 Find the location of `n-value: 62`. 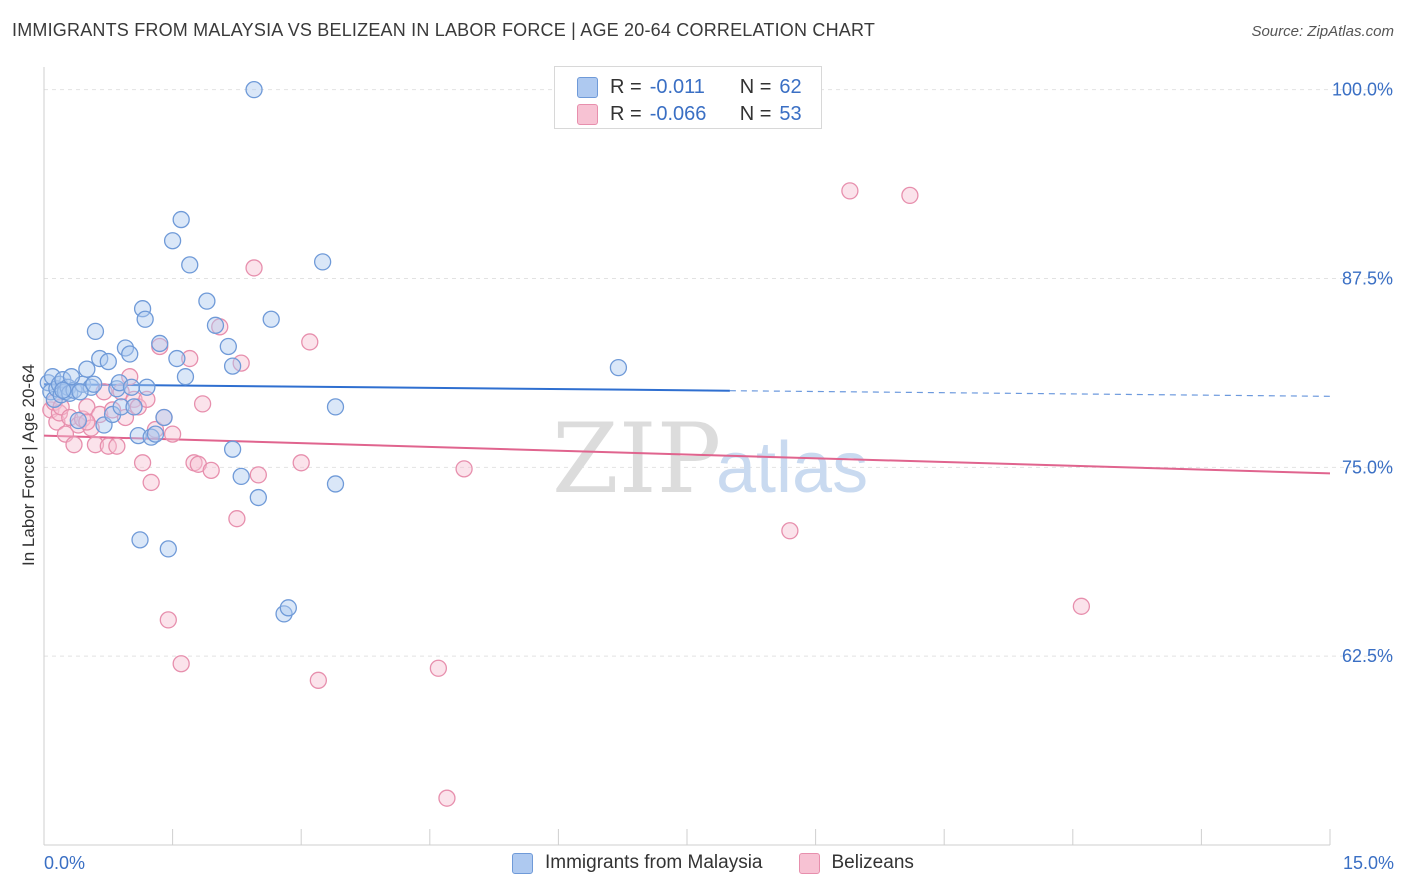

n-value: 62 is located at coordinates (790, 86).